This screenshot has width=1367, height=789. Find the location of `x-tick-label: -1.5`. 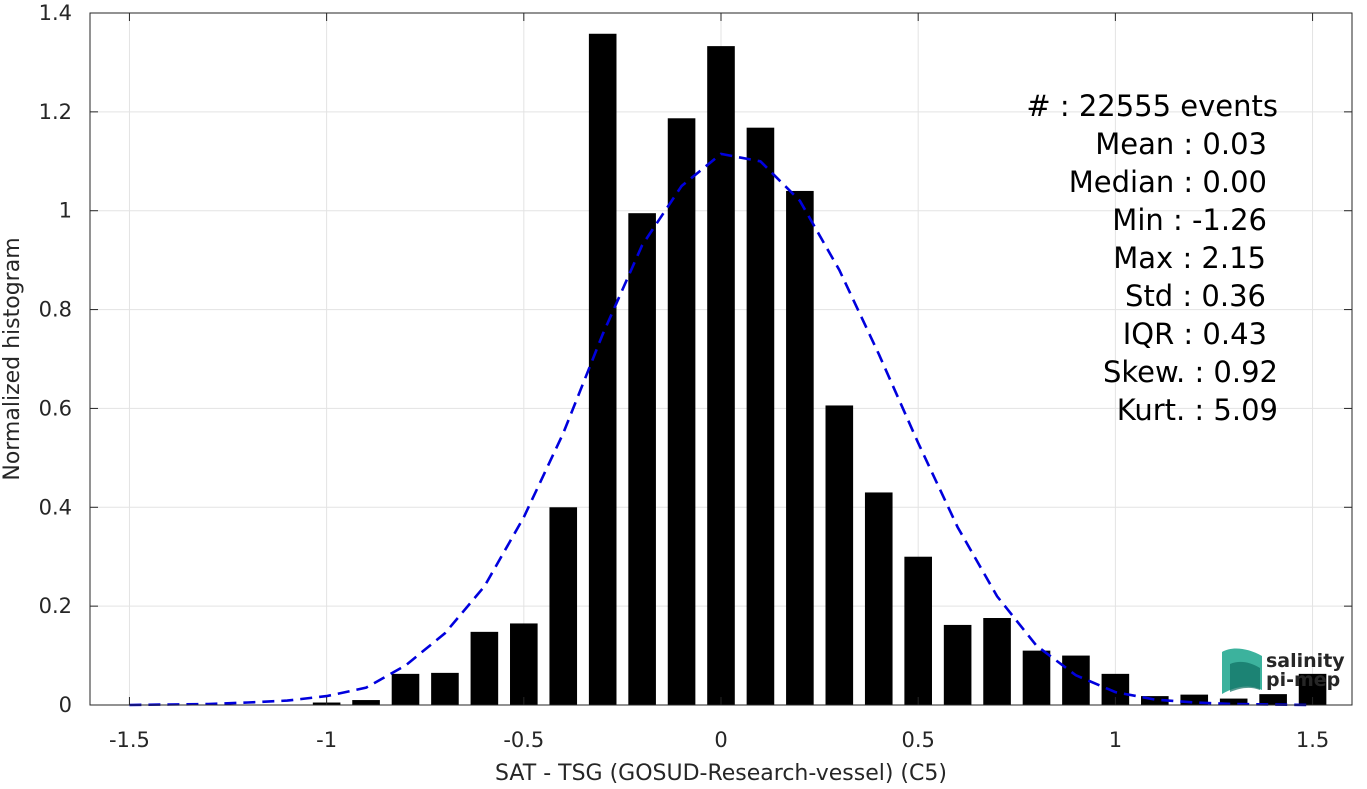

x-tick-label: -1.5 is located at coordinates (129, 740).